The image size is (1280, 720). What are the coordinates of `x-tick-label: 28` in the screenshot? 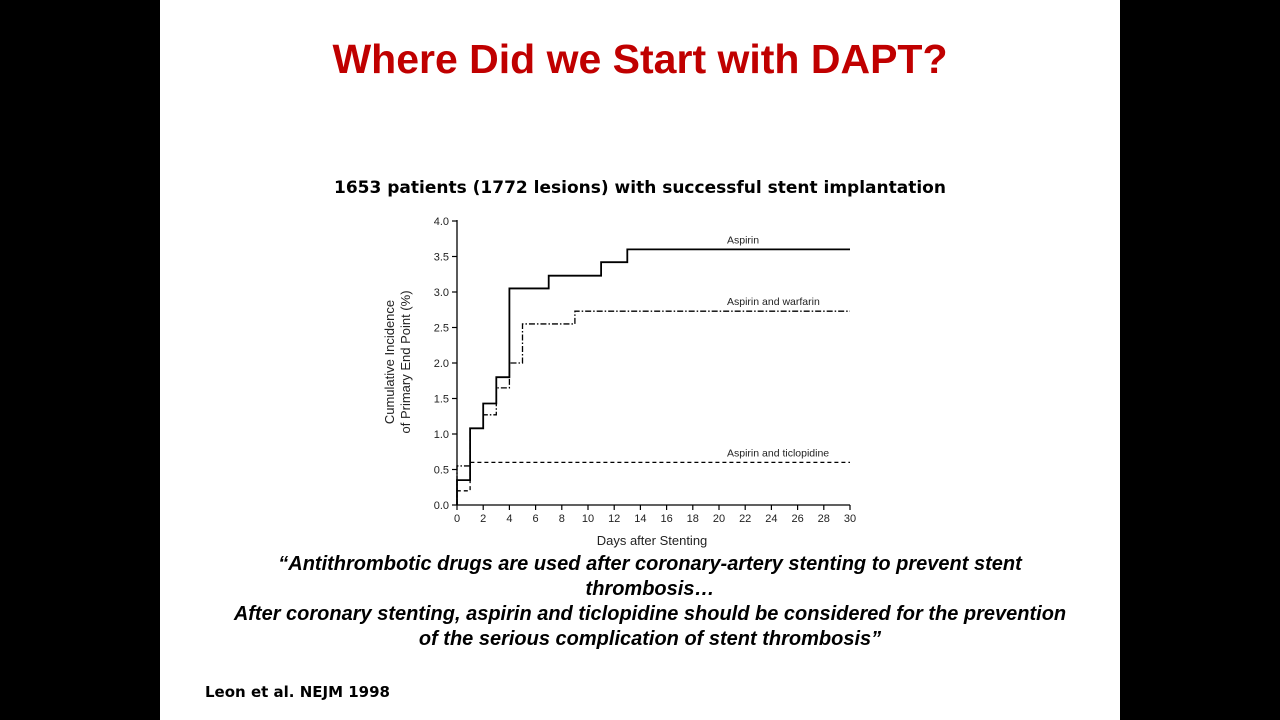 It's located at (824, 519).